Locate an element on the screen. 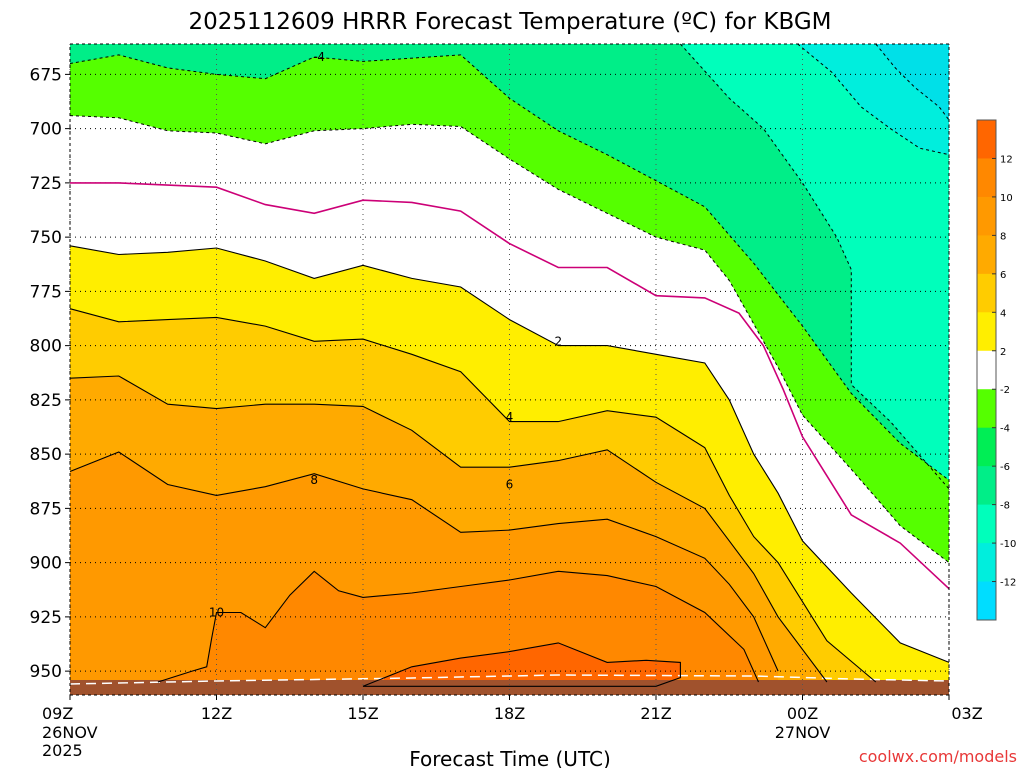 The height and width of the screenshot is (768, 1024). y-tick-label: 725 is located at coordinates (46, 184).